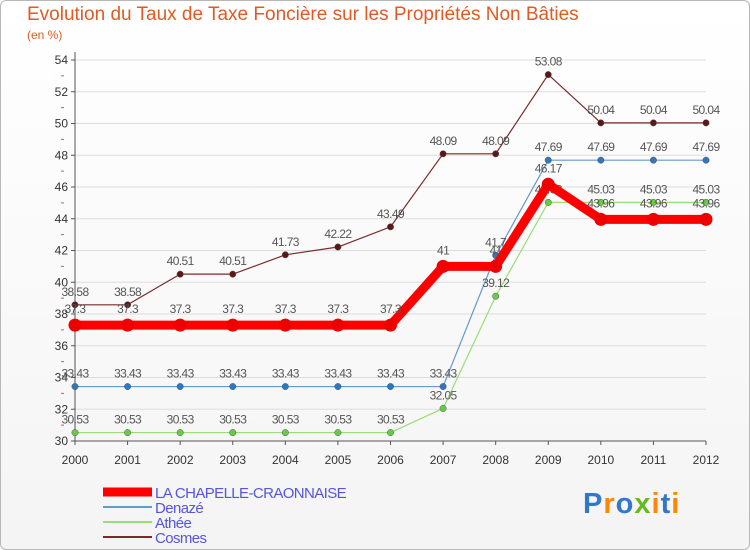  What do you see at coordinates (496, 242) in the screenshot?
I see `data-label: 41.7` at bounding box center [496, 242].